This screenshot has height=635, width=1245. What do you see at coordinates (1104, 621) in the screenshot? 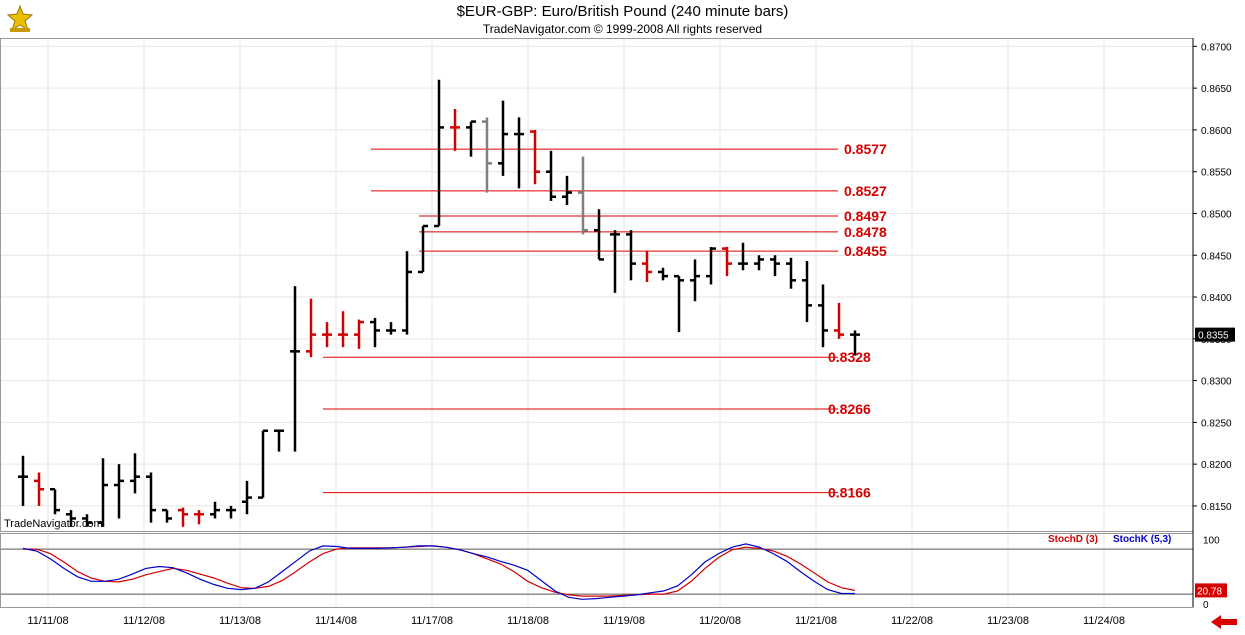
I see `x-tick-label: 11/24/08` at bounding box center [1104, 621].